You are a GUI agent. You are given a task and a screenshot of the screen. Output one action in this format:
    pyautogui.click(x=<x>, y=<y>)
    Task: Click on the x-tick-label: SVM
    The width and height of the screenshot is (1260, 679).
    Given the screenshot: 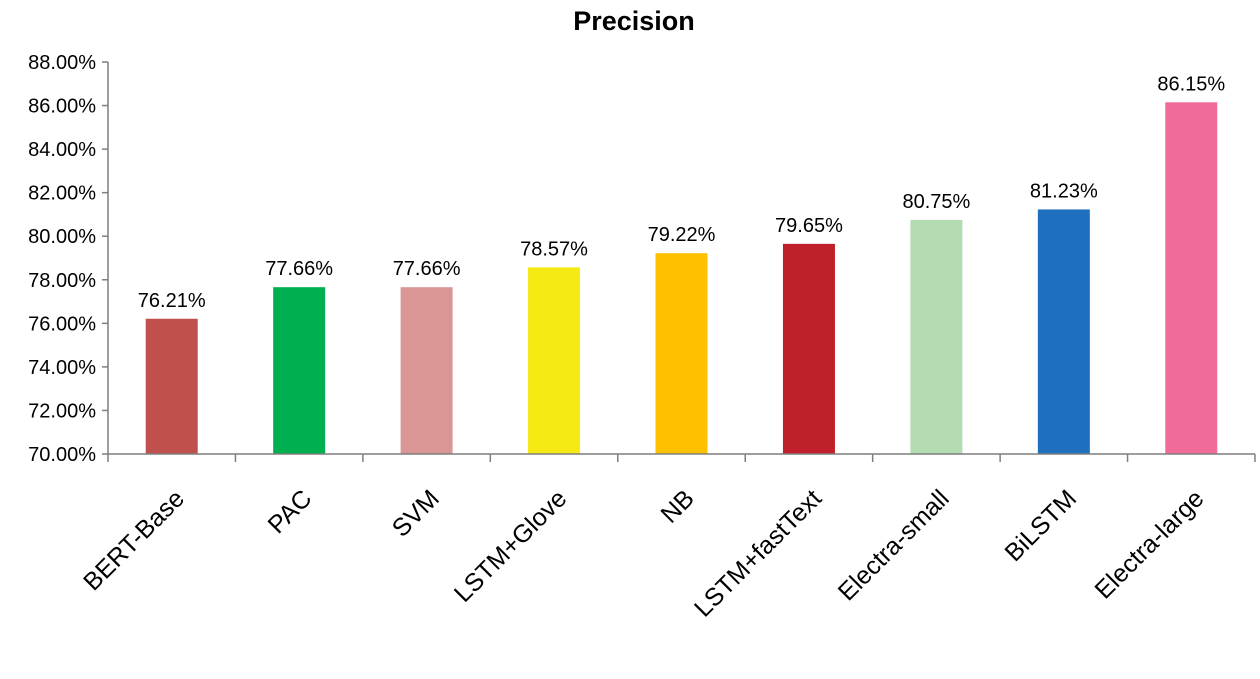 What is the action you would take?
    pyautogui.click(x=416, y=513)
    